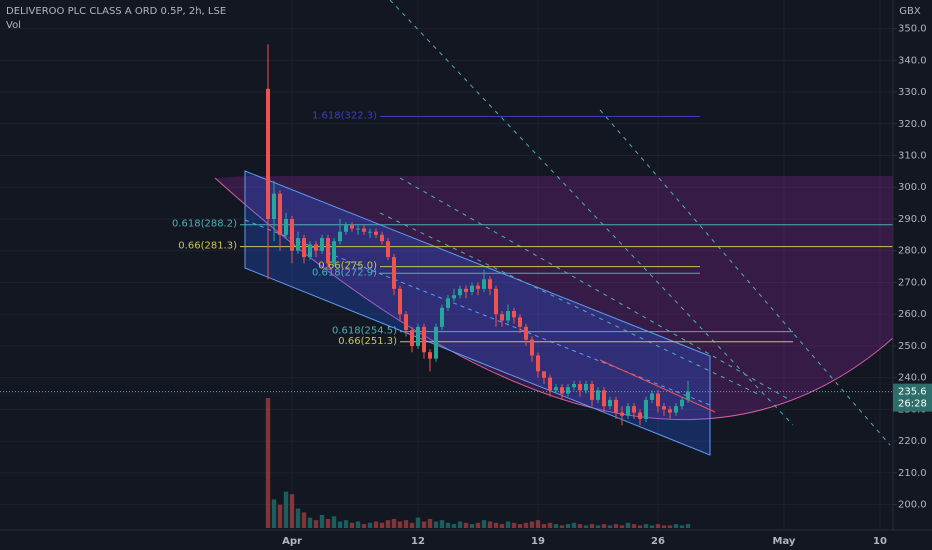 This screenshot has width=932, height=550. What do you see at coordinates (912, 251) in the screenshot?
I see `y-tick-label: 280.0` at bounding box center [912, 251].